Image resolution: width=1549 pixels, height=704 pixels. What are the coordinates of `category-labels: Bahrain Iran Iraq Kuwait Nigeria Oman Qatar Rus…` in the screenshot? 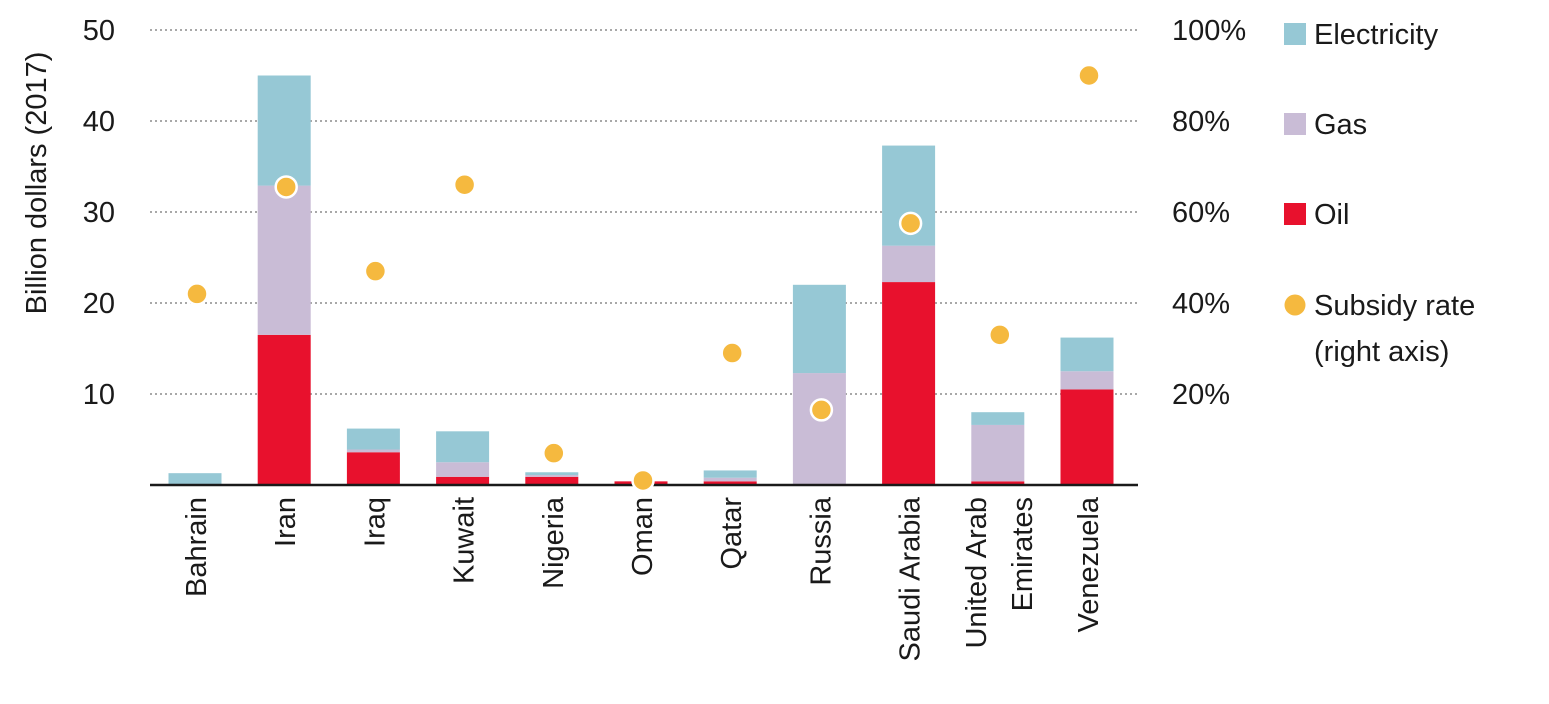 It's located at (643, 578).